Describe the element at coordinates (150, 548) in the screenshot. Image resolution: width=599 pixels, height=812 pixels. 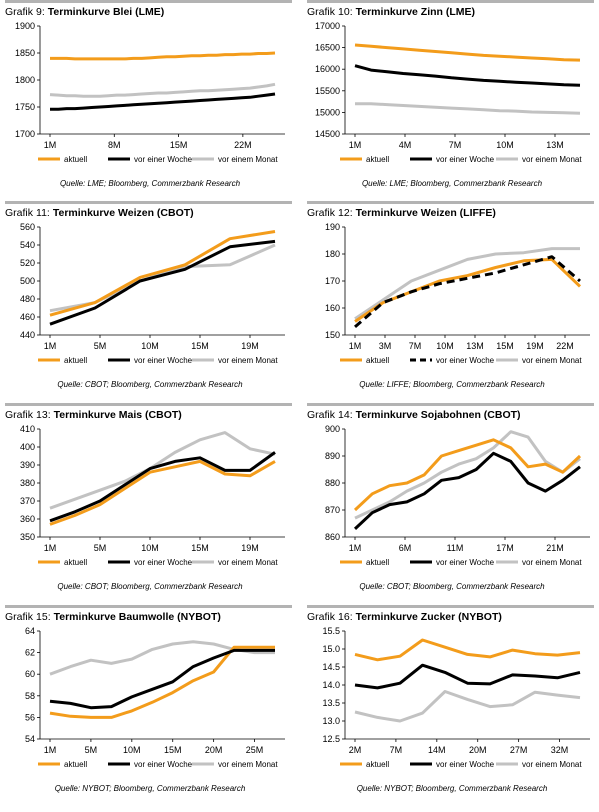
I see `x-tick-label: 10M` at that location.